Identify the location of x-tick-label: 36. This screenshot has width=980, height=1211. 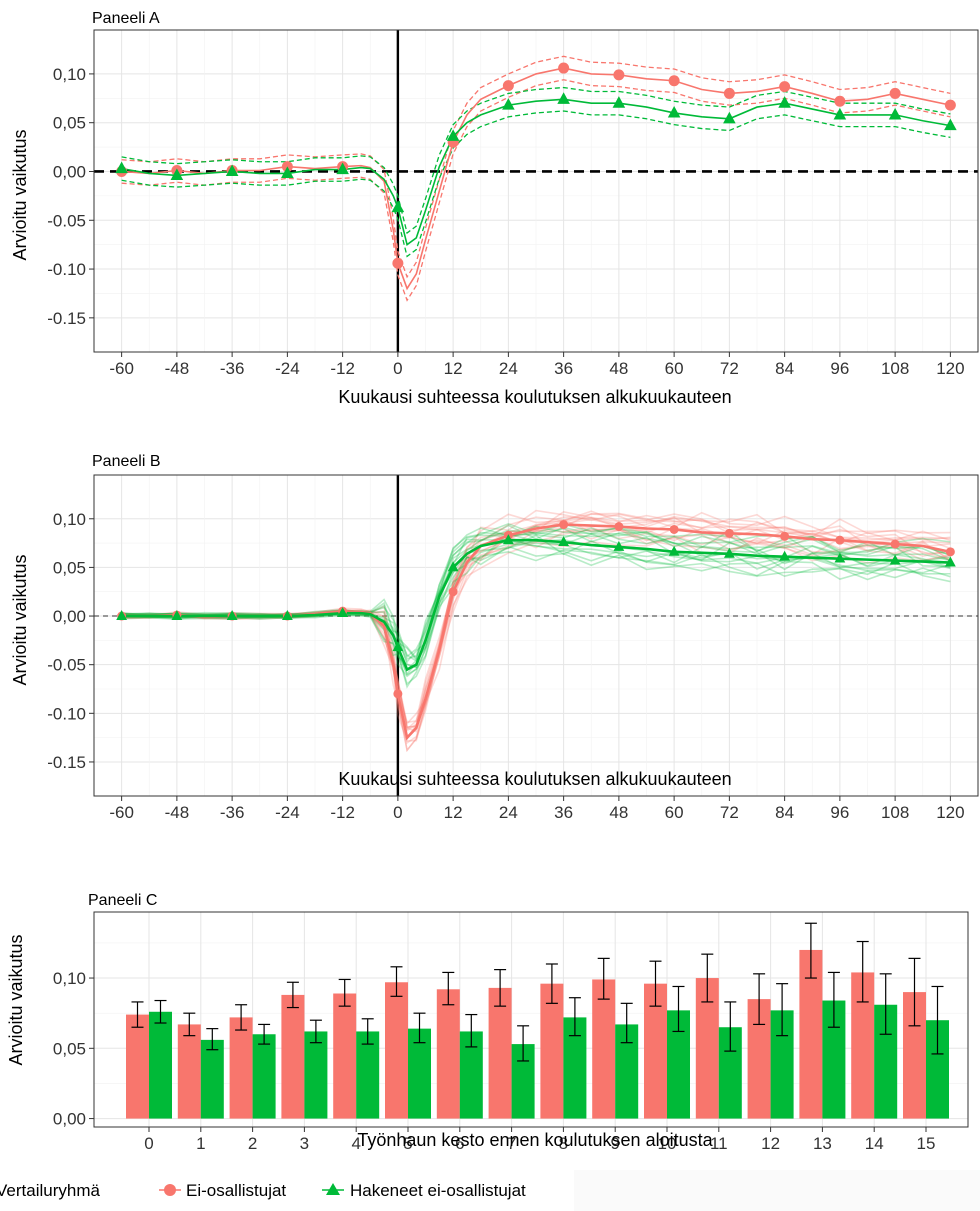
(563, 812).